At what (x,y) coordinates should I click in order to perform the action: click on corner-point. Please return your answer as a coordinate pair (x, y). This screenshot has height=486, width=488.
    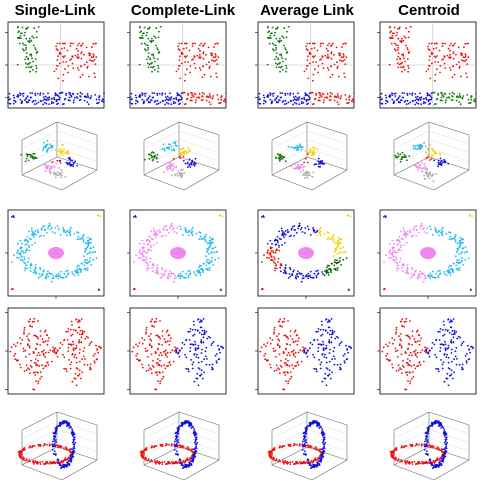
    Looking at the image, I should click on (12, 216).